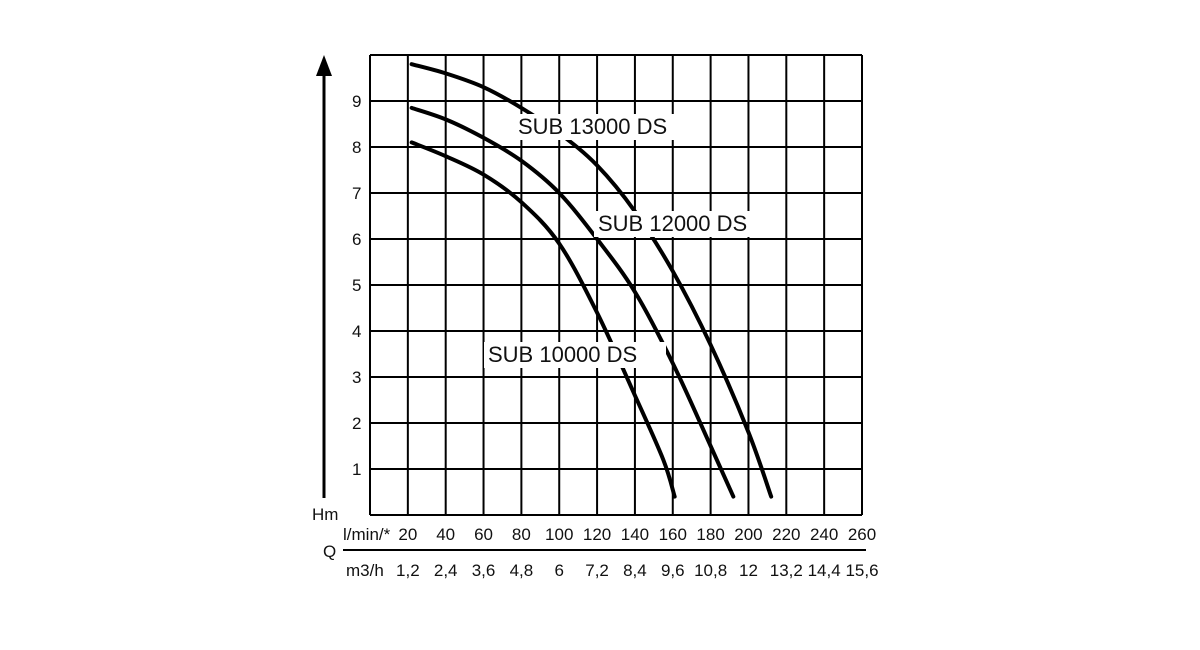  Describe the element at coordinates (365, 570) in the screenshot. I see `x-unit-secondary: m3/h` at that location.